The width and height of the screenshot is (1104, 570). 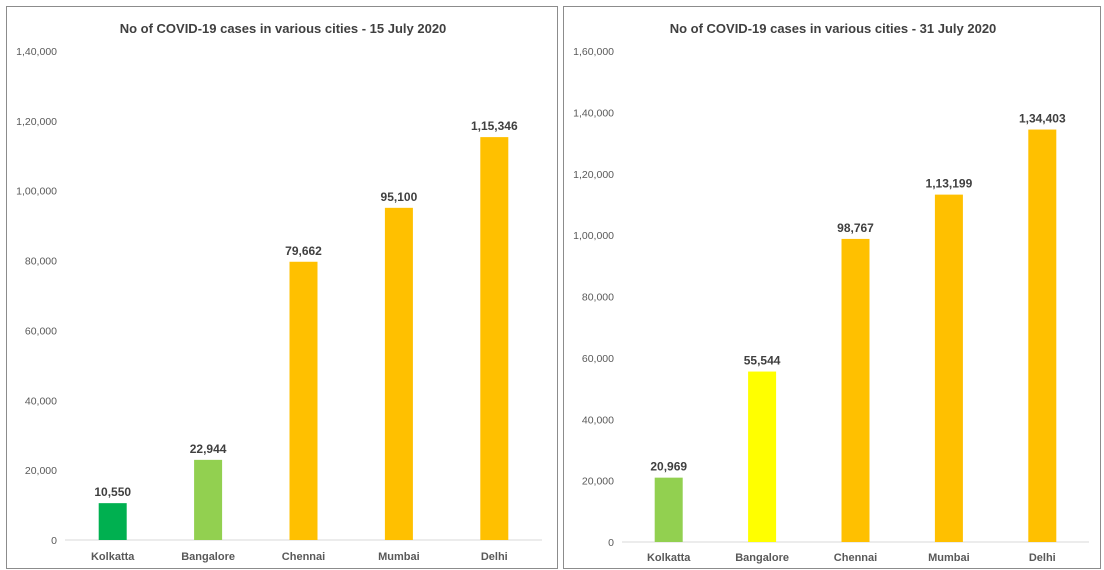 I want to click on data-label: 22,944, so click(x=208, y=449).